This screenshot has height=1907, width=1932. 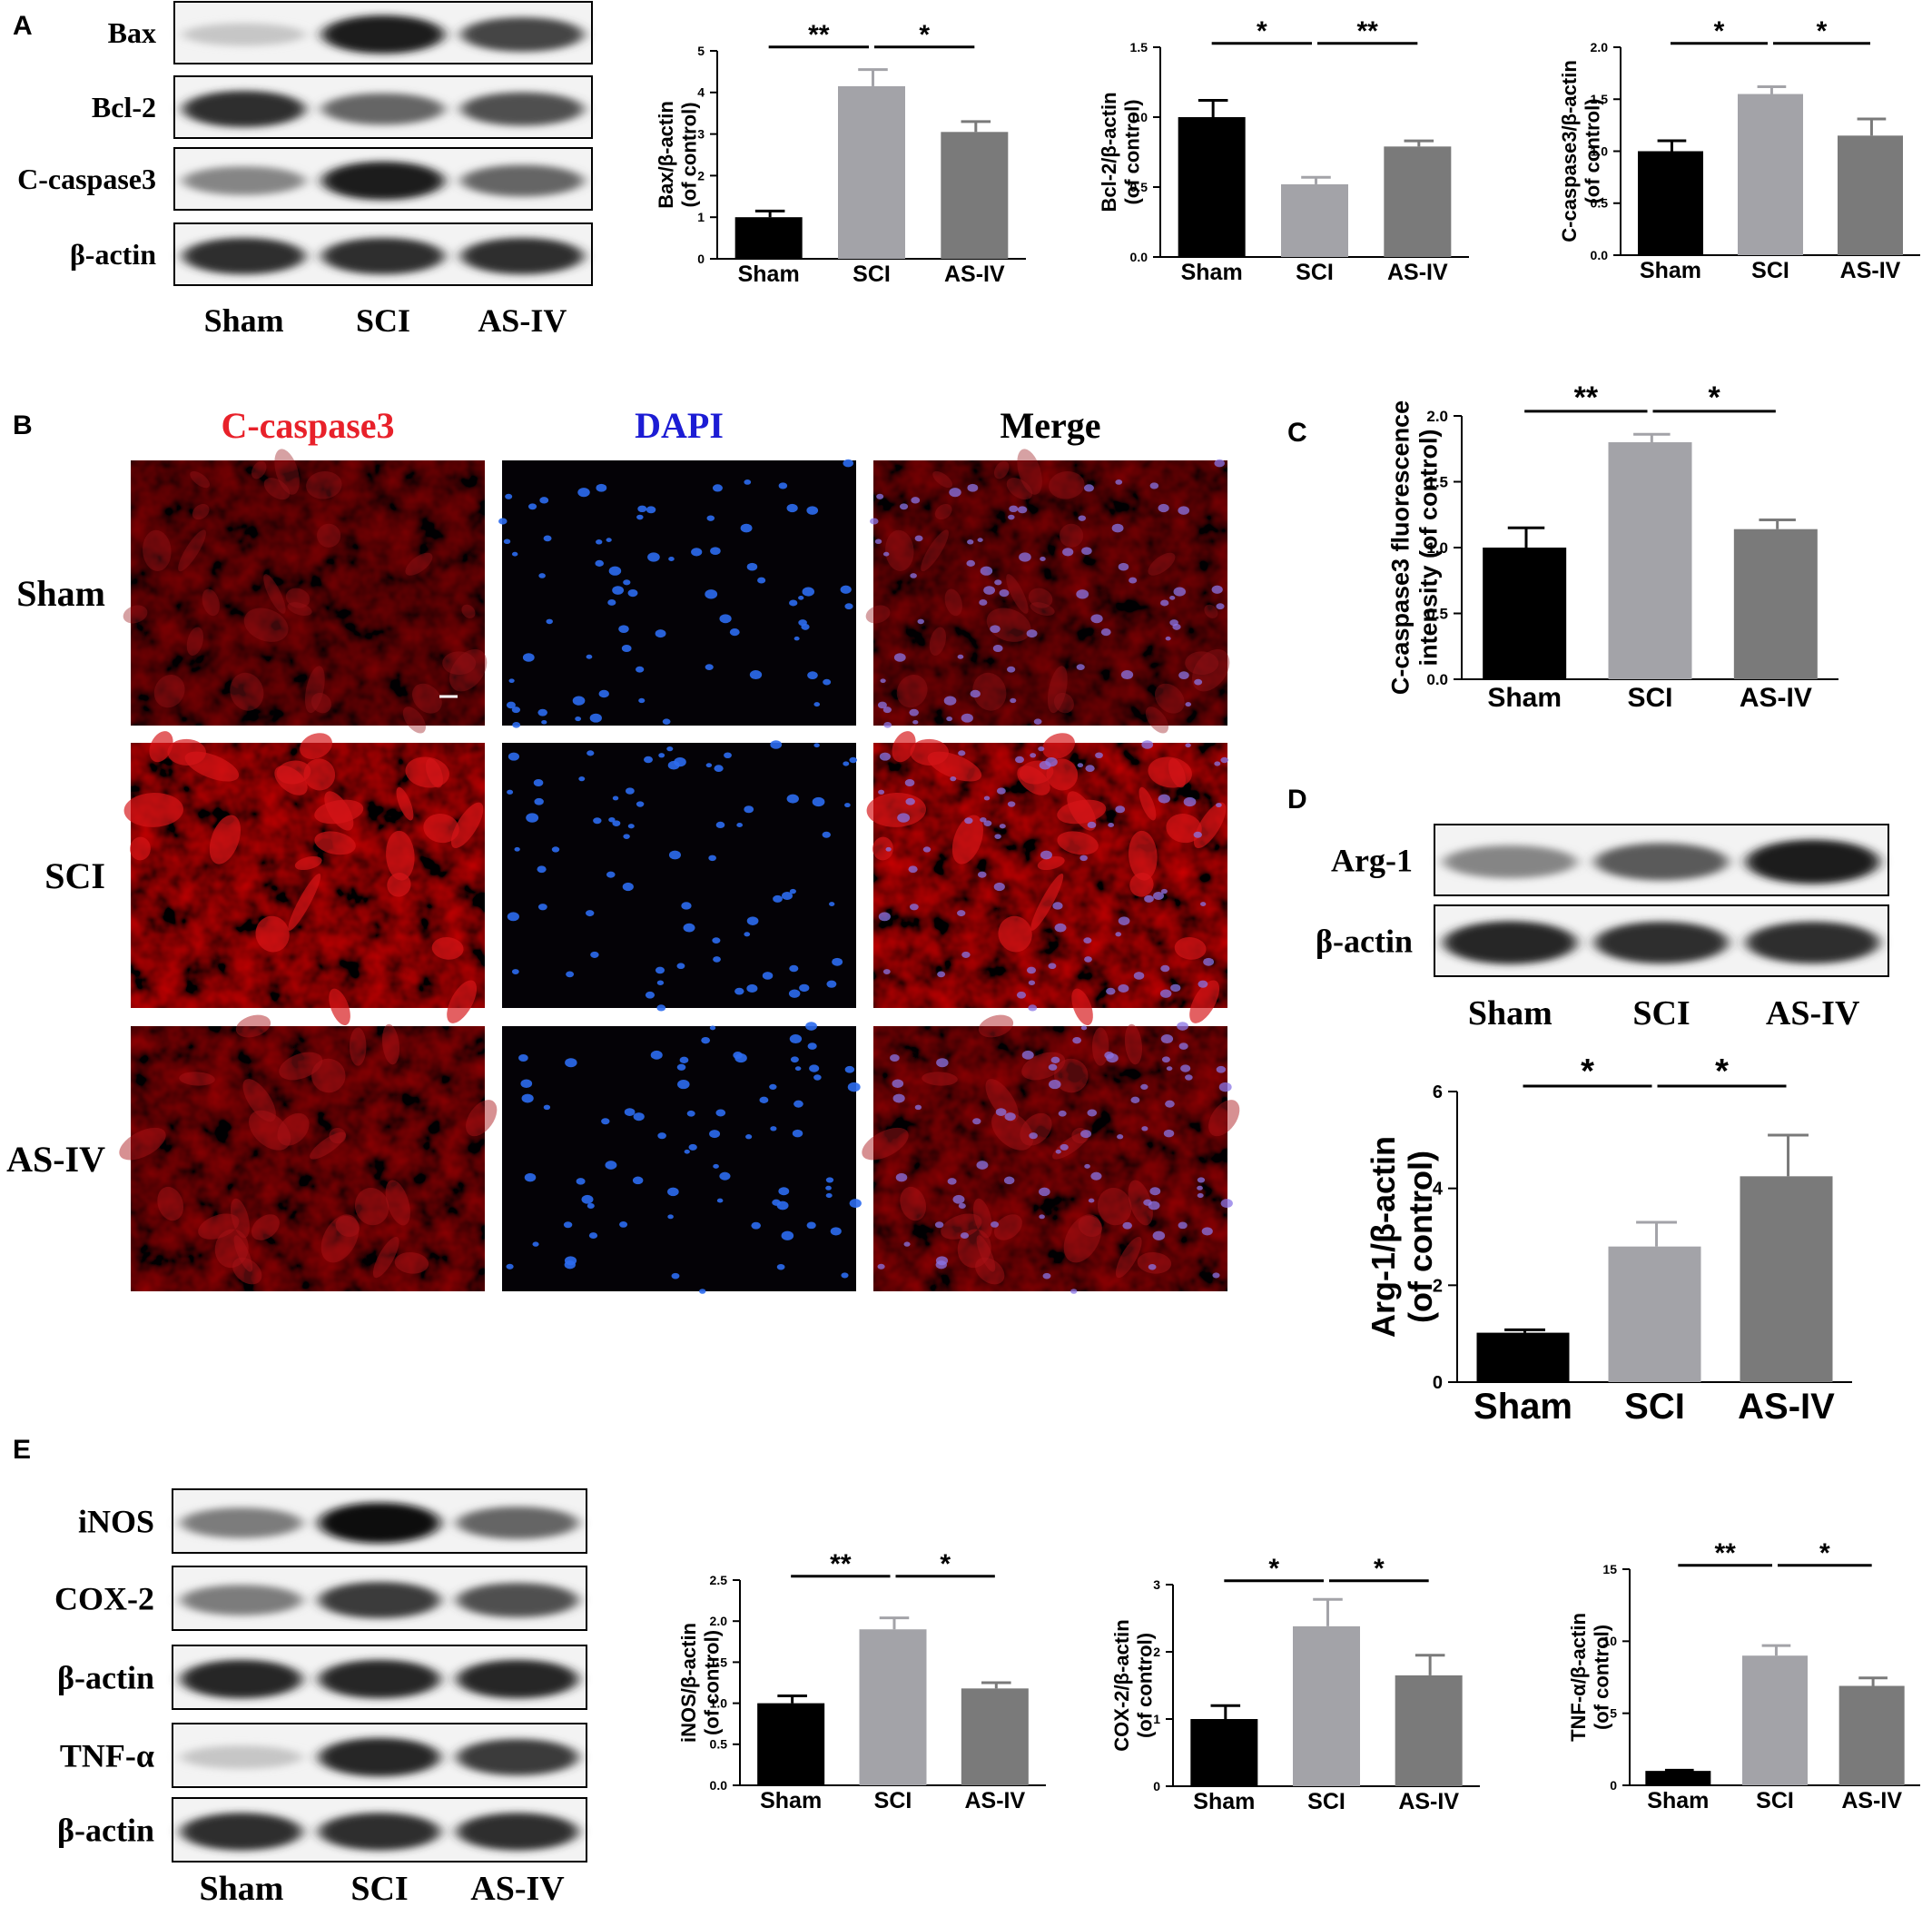 What do you see at coordinates (688, 1683) in the screenshot?
I see `y-axis-label-line1: iNOS/β-actin` at bounding box center [688, 1683].